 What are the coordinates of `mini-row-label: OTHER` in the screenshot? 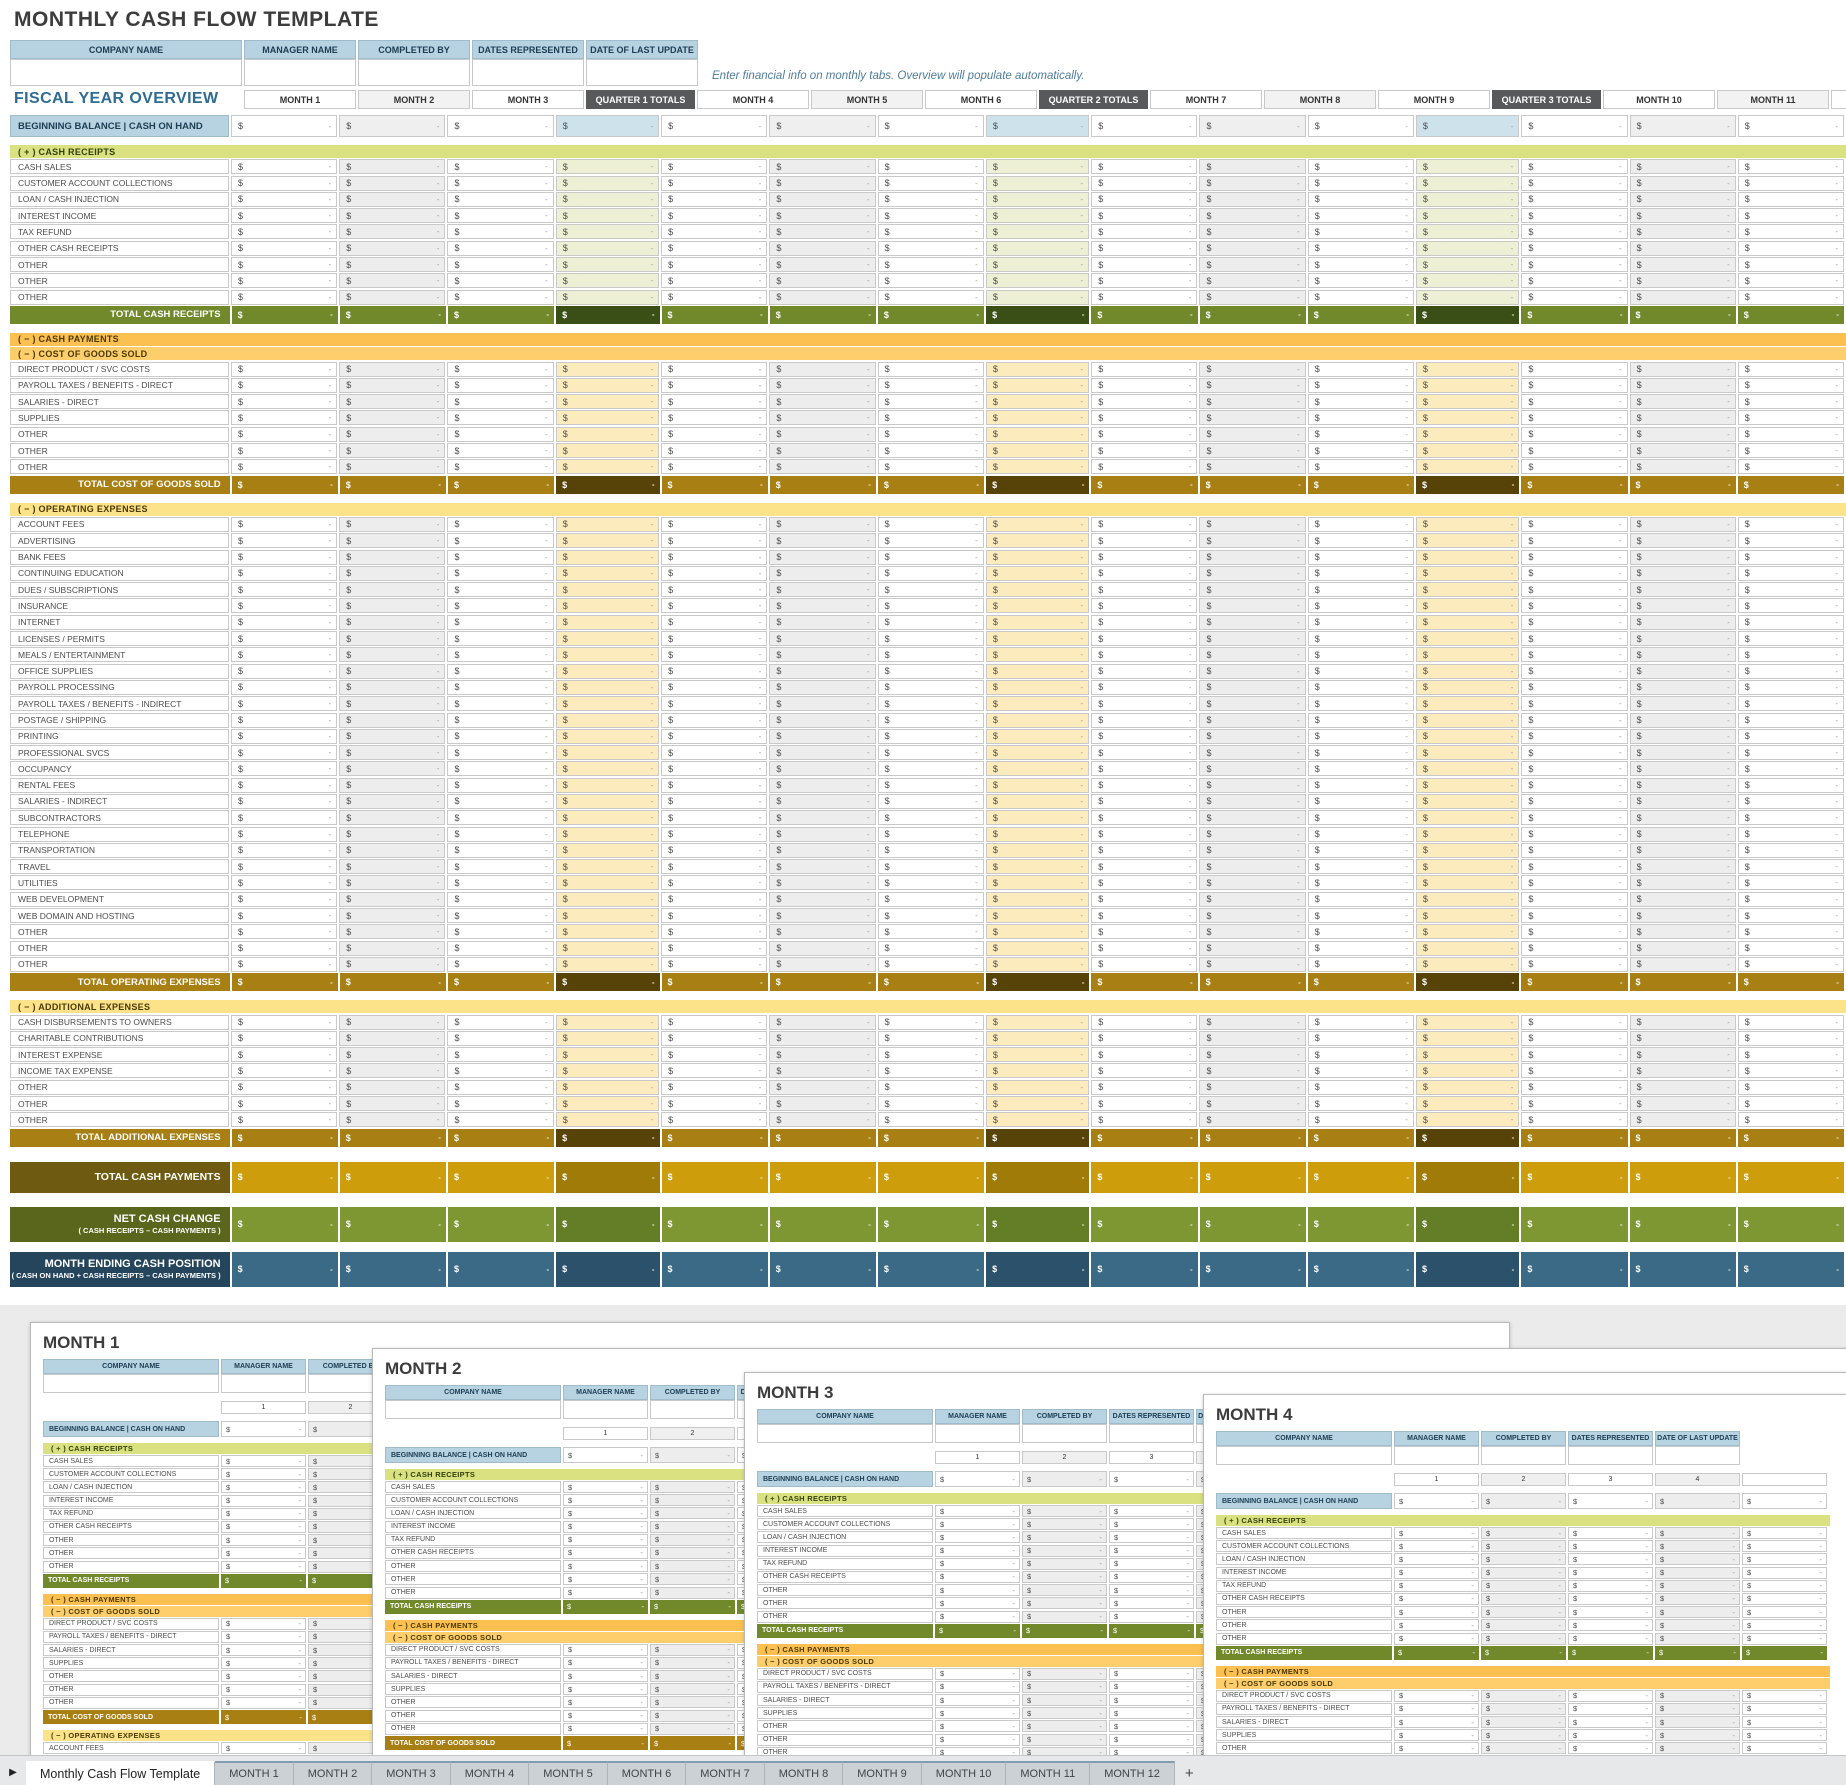 It's located at (131, 1553).